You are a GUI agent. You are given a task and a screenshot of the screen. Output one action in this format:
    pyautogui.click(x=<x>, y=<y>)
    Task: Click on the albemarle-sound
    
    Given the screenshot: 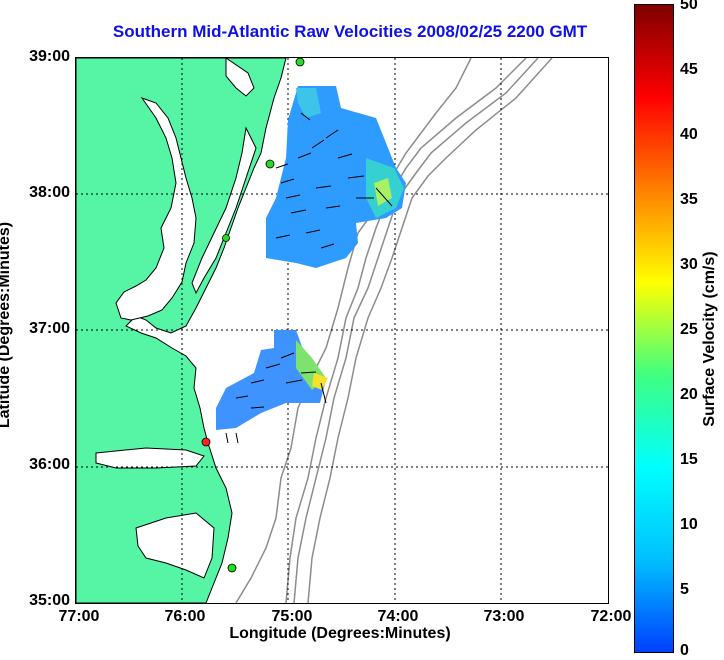 What is the action you would take?
    pyautogui.click(x=150, y=458)
    